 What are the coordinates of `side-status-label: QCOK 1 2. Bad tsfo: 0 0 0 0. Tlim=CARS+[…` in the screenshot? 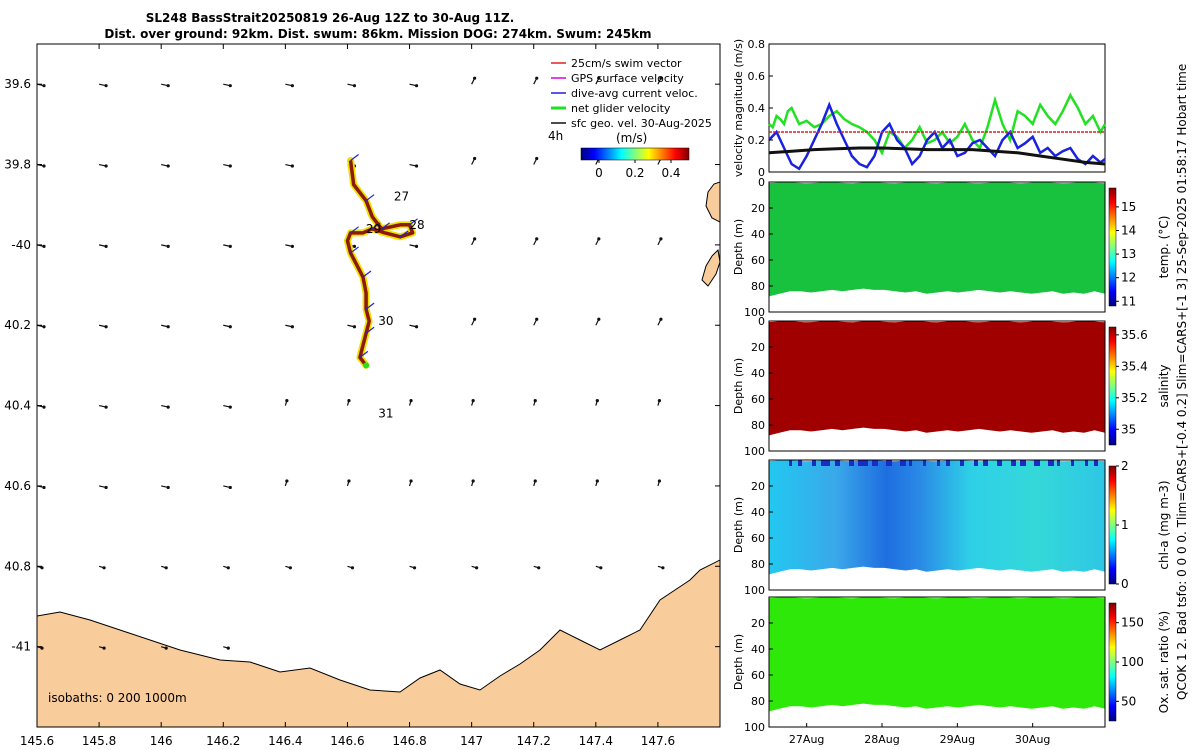 It's located at (1182, 382).